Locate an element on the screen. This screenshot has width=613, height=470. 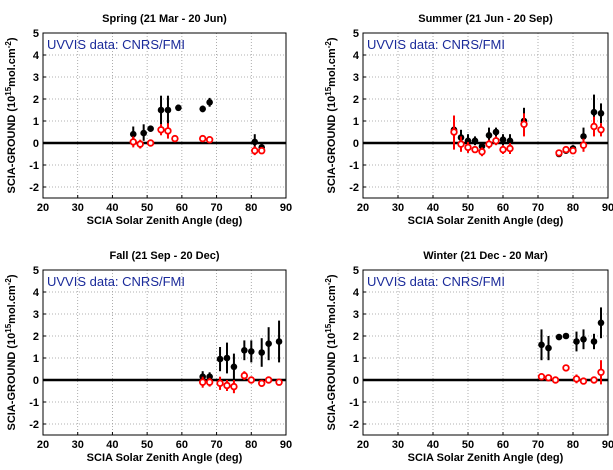
x-tick-label: 40 is located at coordinates (112, 445).